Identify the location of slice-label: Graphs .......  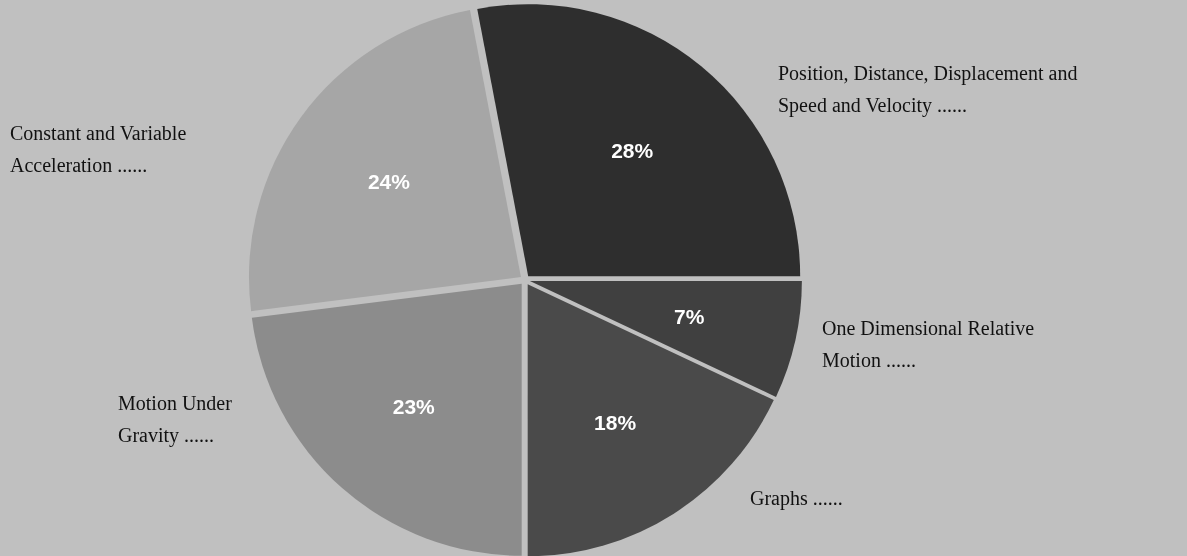
(796, 498).